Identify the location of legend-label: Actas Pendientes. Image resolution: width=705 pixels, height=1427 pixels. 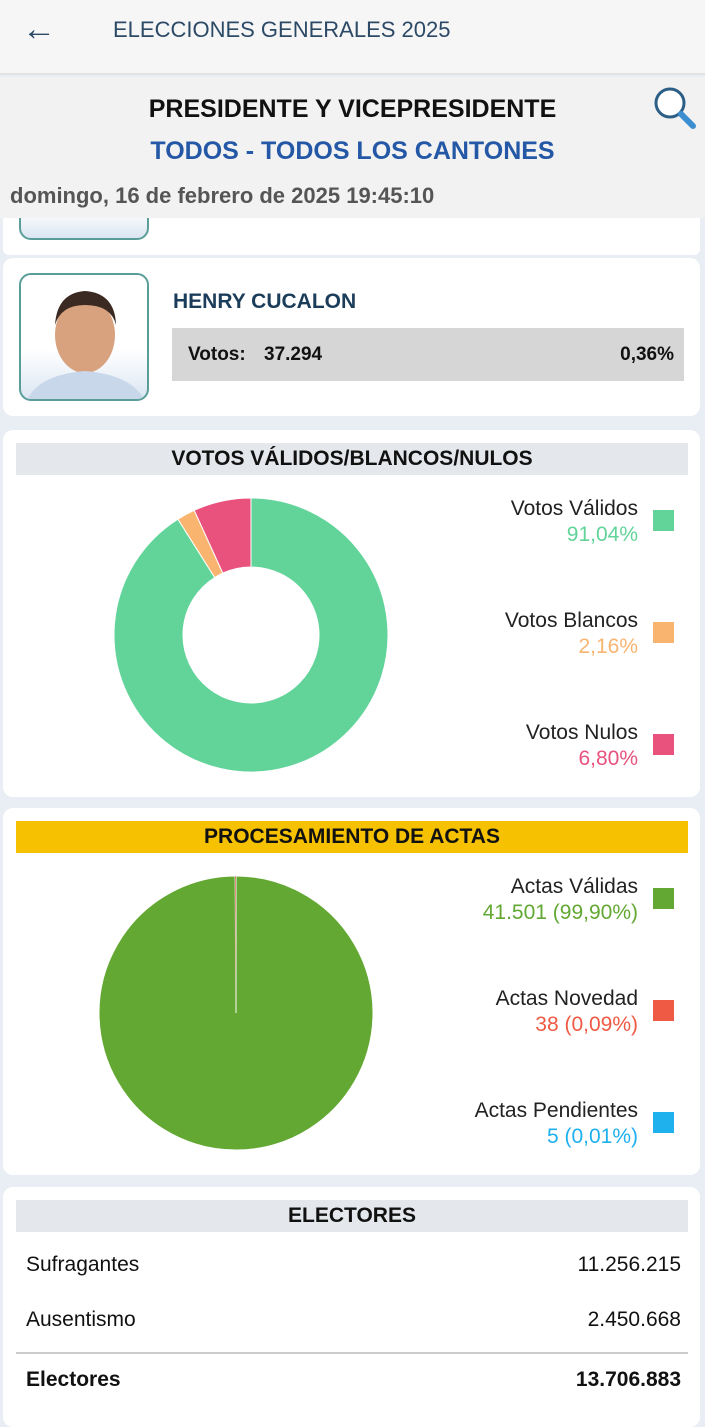
(556, 1111).